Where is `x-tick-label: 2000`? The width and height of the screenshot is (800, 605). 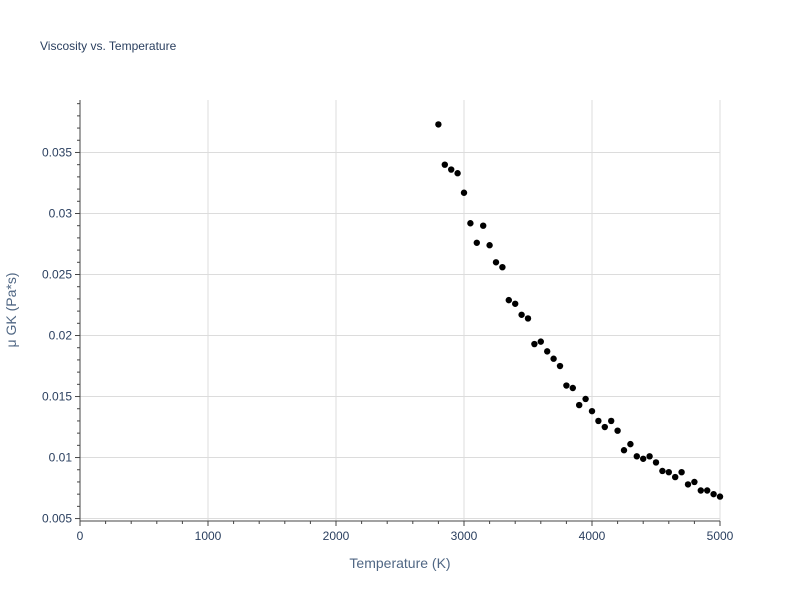 x-tick-label: 2000 is located at coordinates (336, 536).